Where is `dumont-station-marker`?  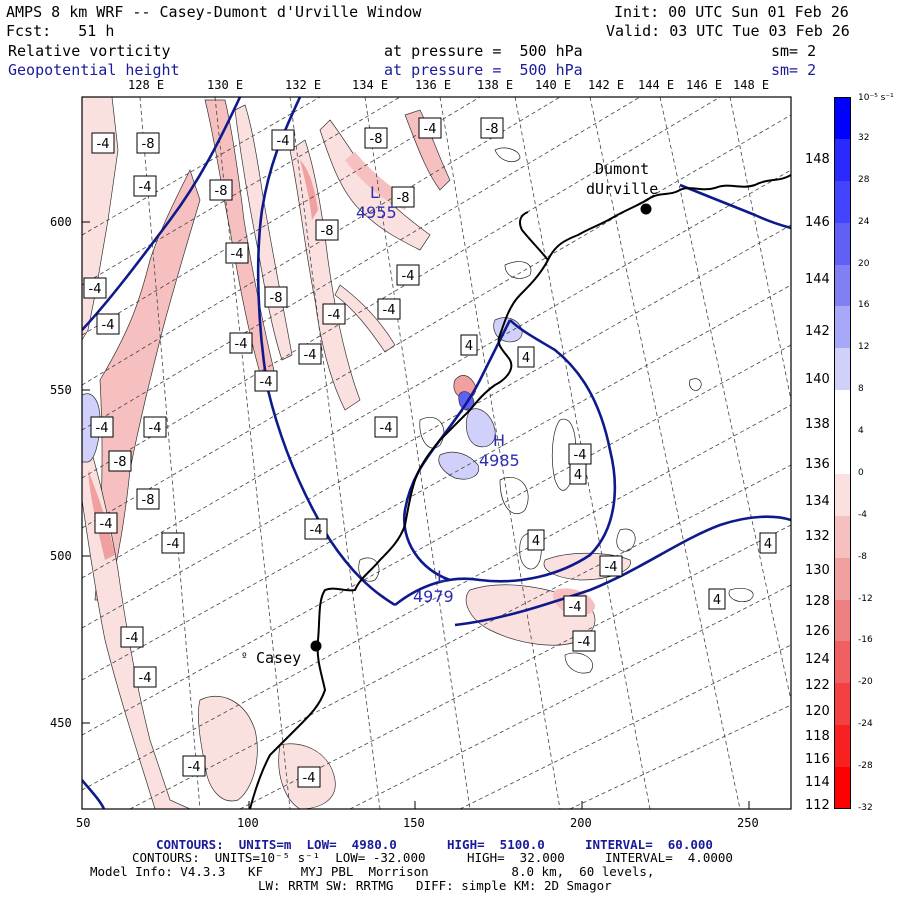
dumont-station-marker is located at coordinates (646, 209).